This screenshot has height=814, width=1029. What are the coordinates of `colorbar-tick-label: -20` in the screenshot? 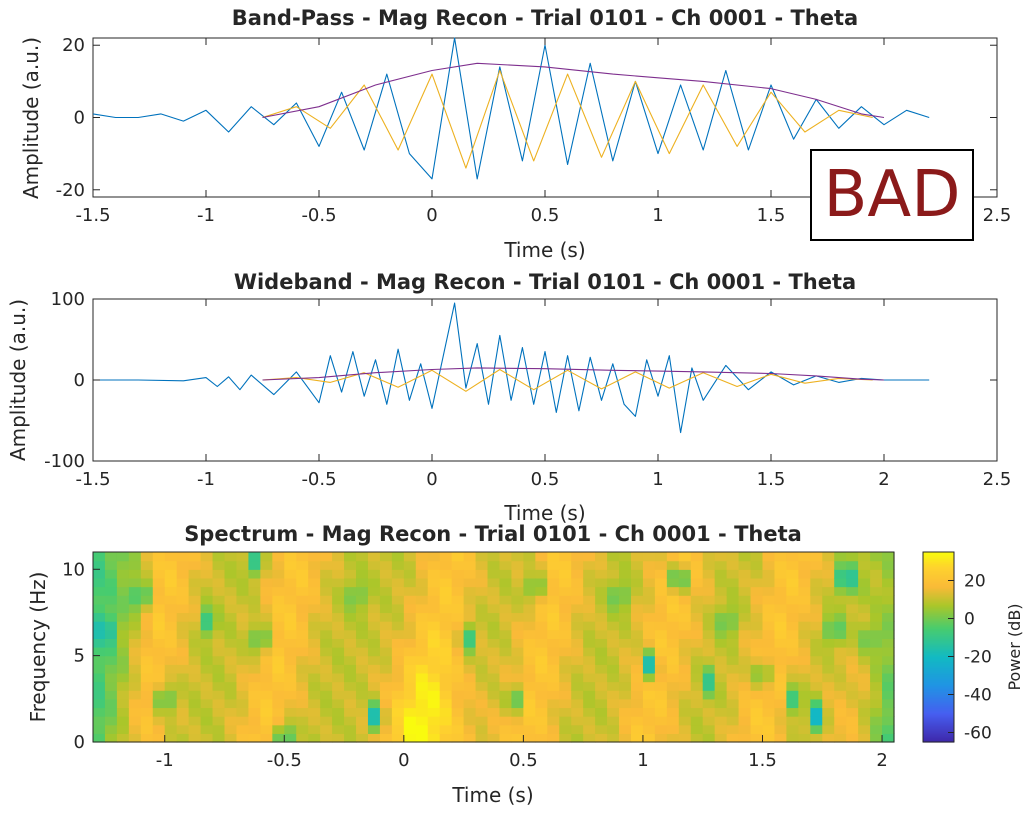 It's located at (978, 658).